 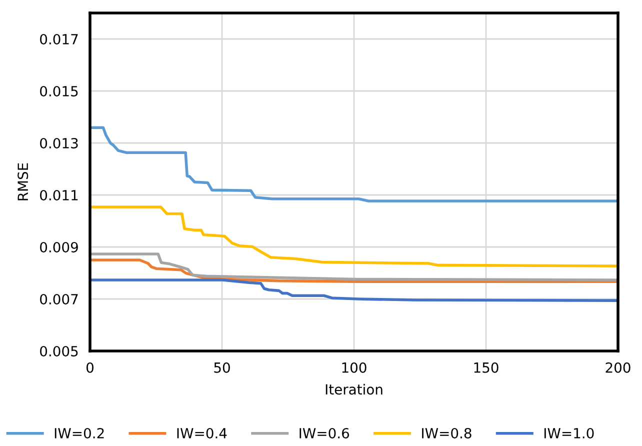 I want to click on x-tick-label: 0, so click(x=90, y=367).